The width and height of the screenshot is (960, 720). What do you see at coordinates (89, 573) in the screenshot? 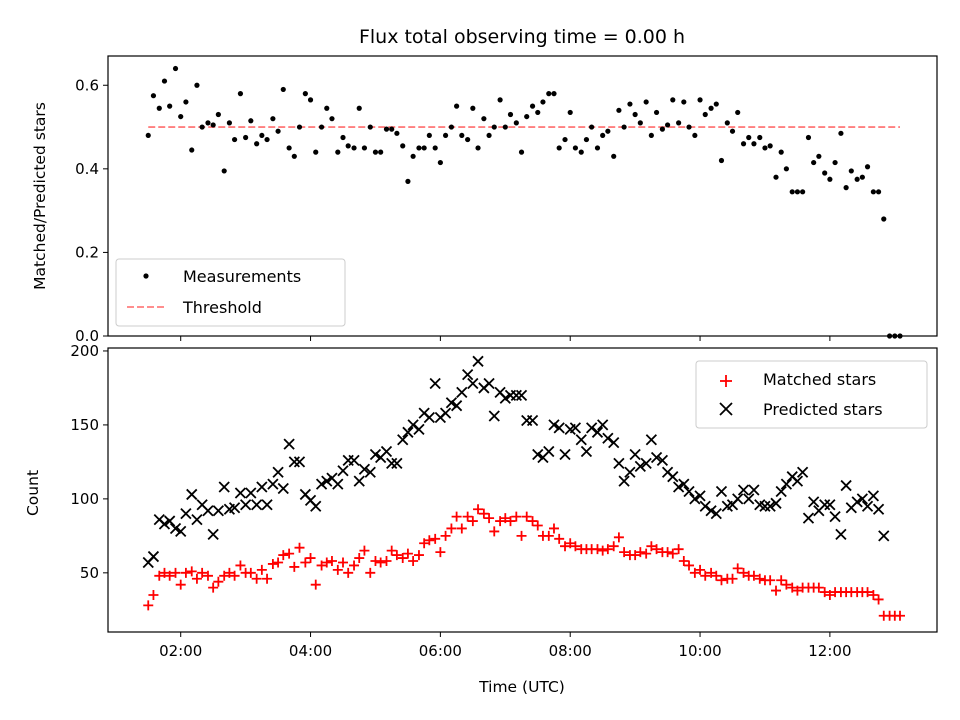
I see `count-y-tick-label: 50` at bounding box center [89, 573].